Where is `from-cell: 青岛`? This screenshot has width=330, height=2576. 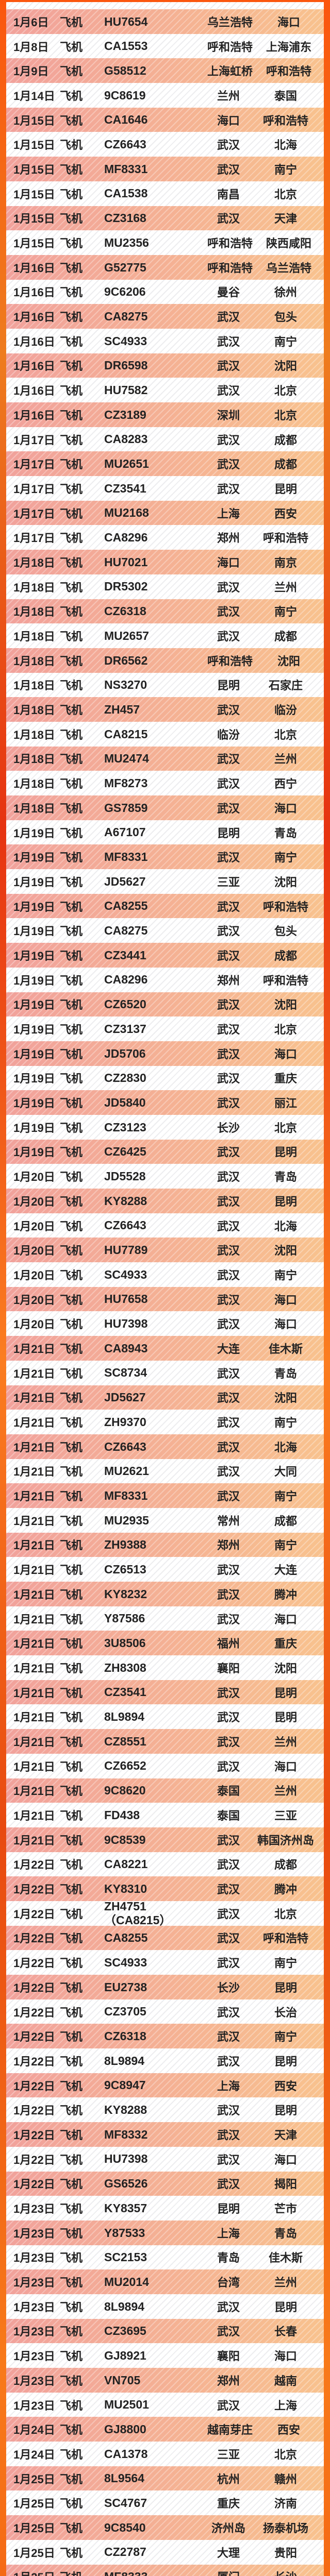 from-cell: 青岛 is located at coordinates (229, 2258).